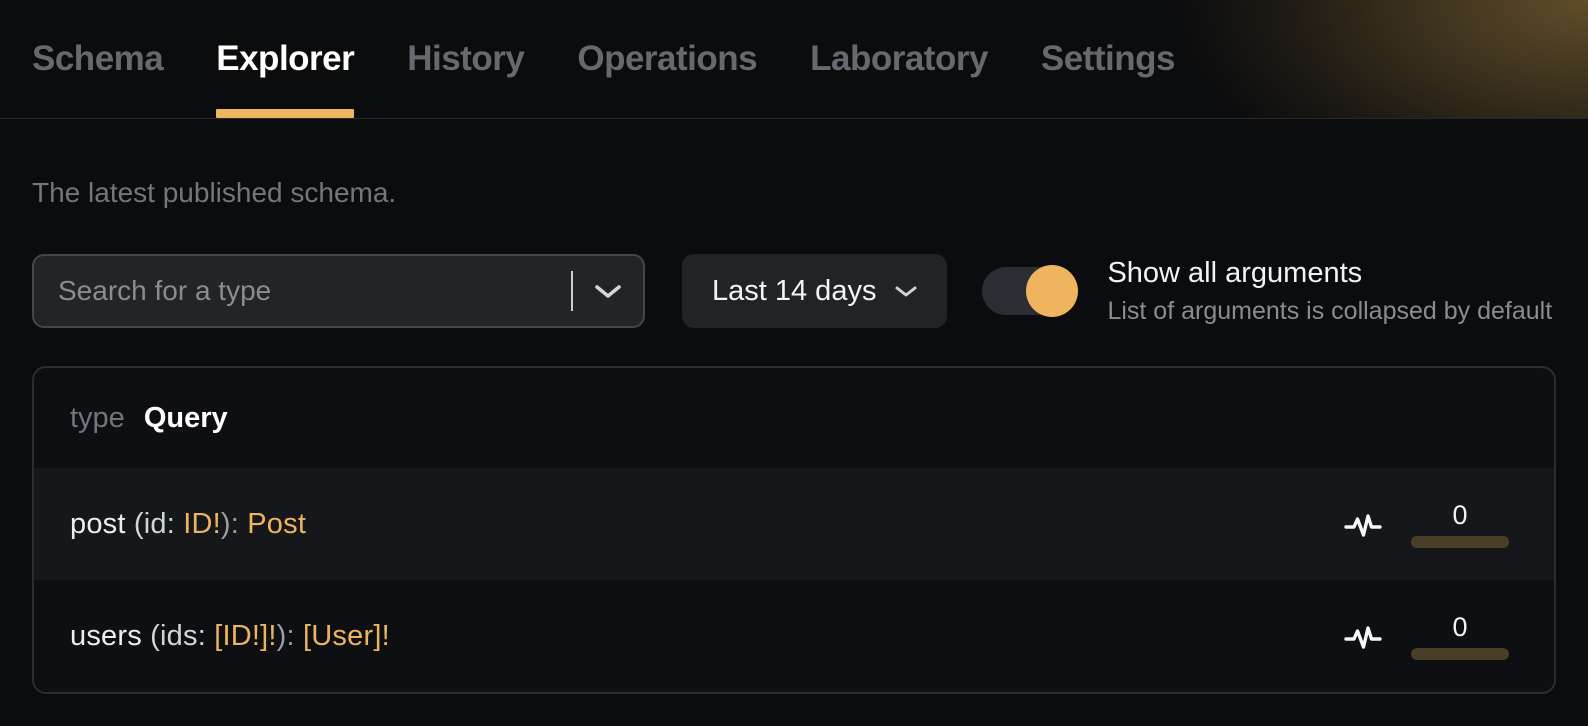 This screenshot has width=1588, height=726. Describe the element at coordinates (794, 418) in the screenshot. I see `type-header: type Query` at that location.